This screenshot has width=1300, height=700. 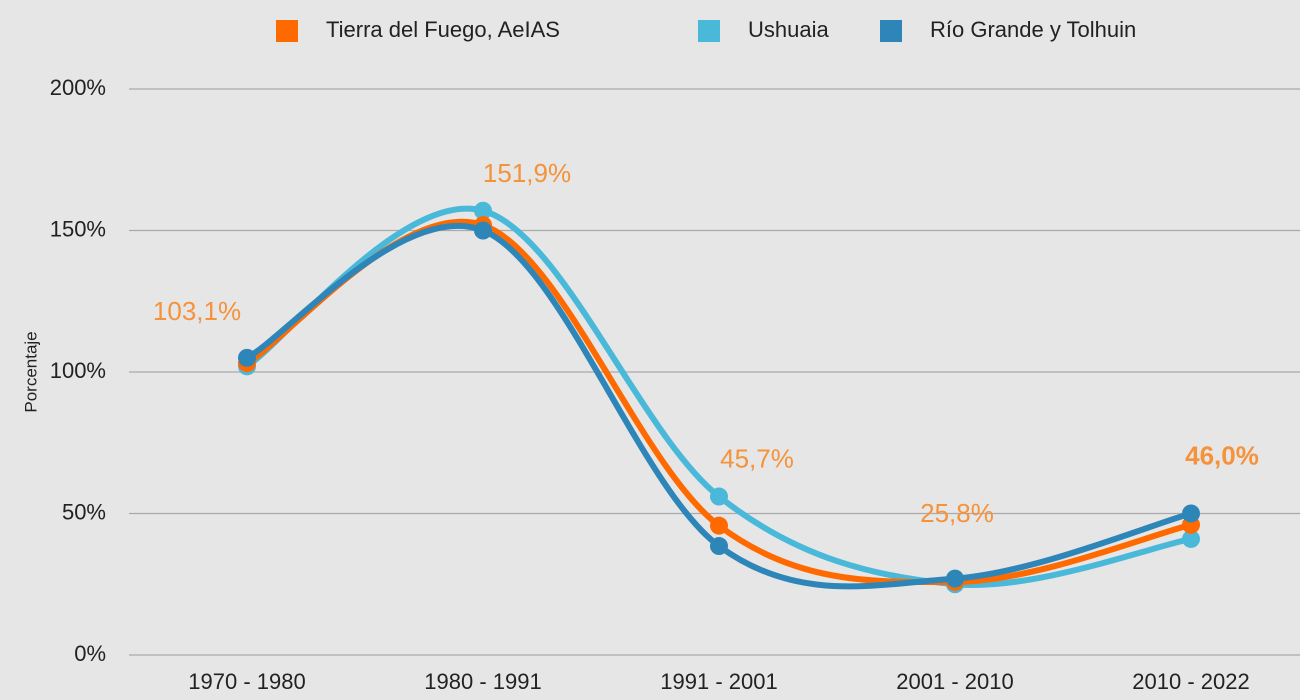 I want to click on x-tick-label: 1970 - 1980, so click(x=246, y=681).